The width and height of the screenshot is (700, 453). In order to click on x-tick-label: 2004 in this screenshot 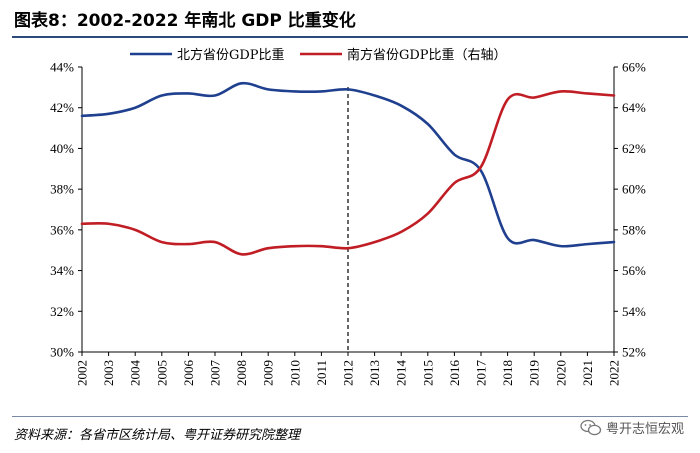, I will do `click(135, 373)`.